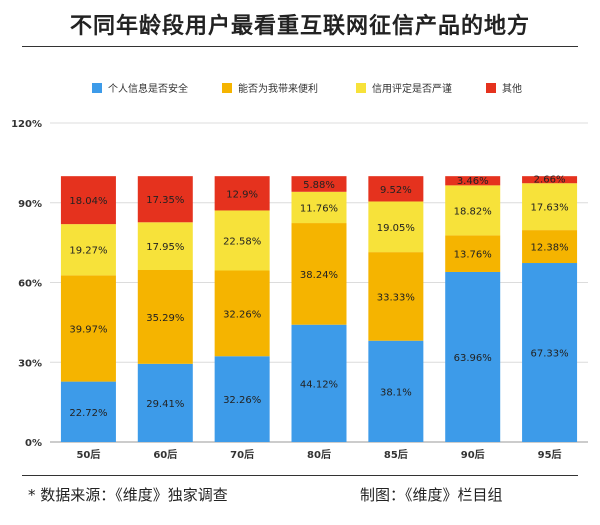  I want to click on title-divider, so click(300, 46).